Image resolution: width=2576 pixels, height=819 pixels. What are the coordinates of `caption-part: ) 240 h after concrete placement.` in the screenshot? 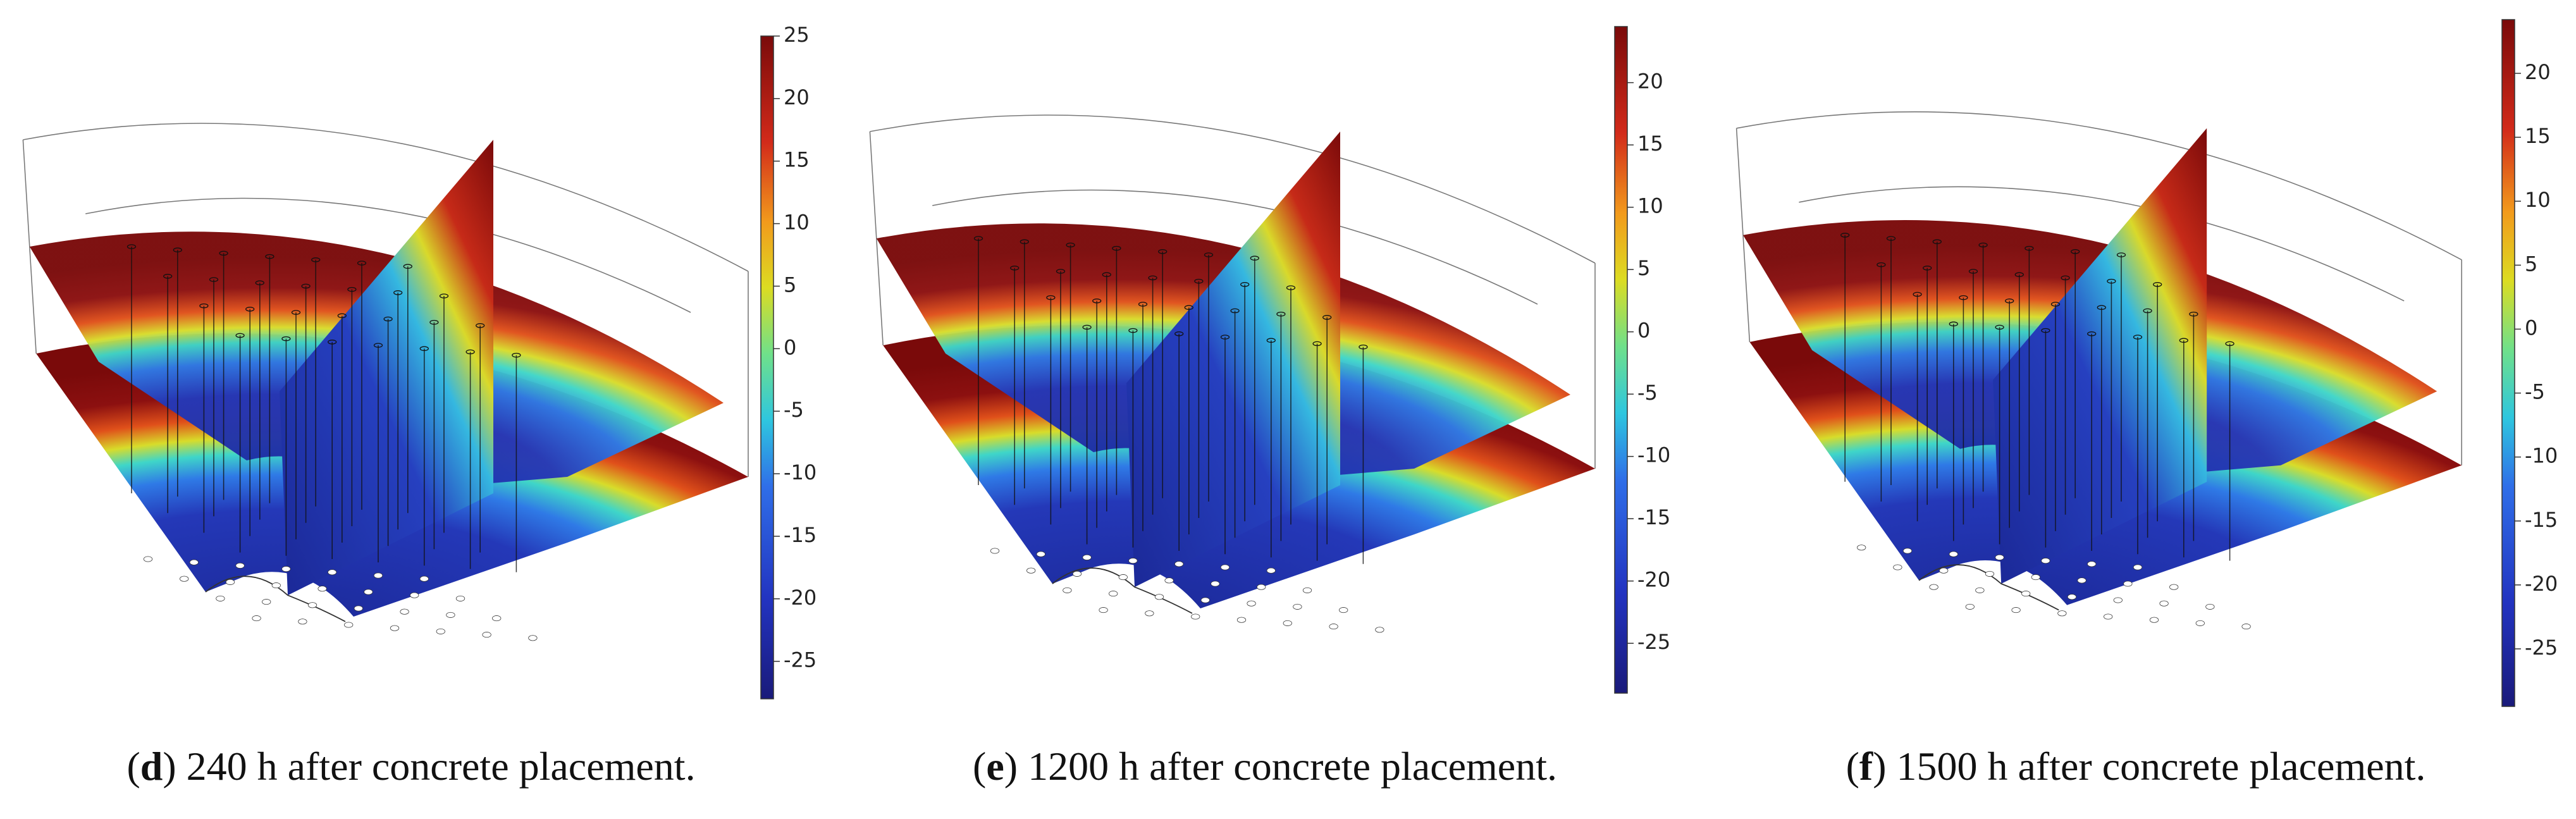 It's located at (429, 766).